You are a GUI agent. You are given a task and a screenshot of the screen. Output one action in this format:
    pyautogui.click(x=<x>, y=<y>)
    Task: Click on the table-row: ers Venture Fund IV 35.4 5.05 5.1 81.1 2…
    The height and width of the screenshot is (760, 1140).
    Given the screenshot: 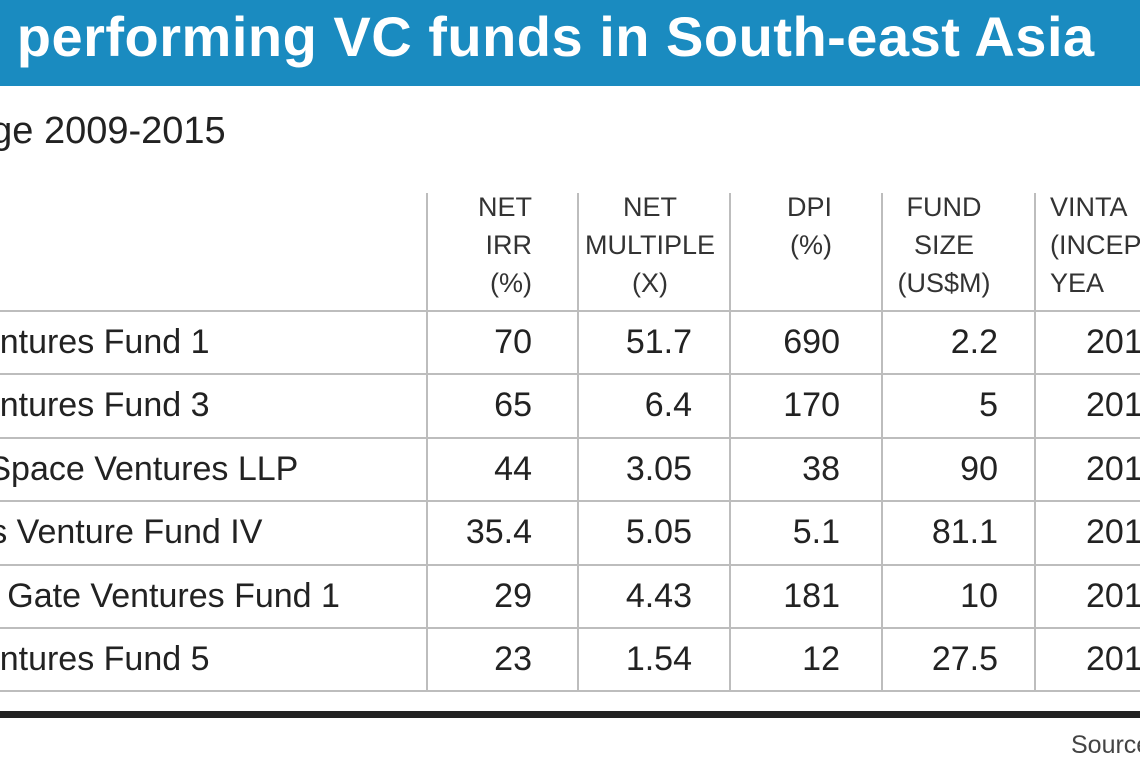 What is the action you would take?
    pyautogui.click(x=570, y=532)
    